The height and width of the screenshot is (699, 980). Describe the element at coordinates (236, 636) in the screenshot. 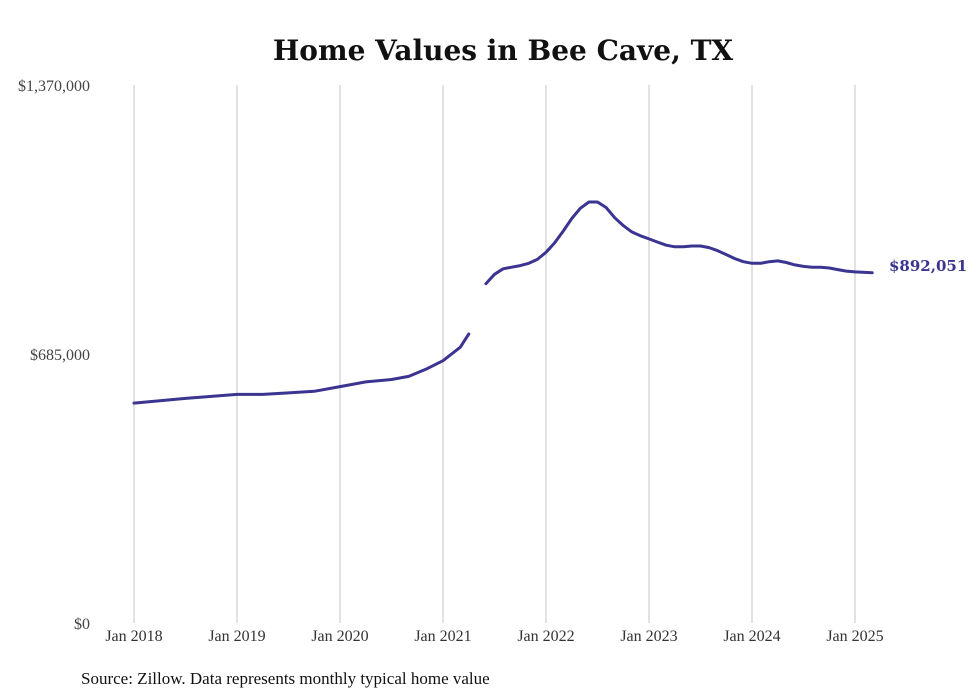

I see `x-tick-label: Jan 2019` at that location.